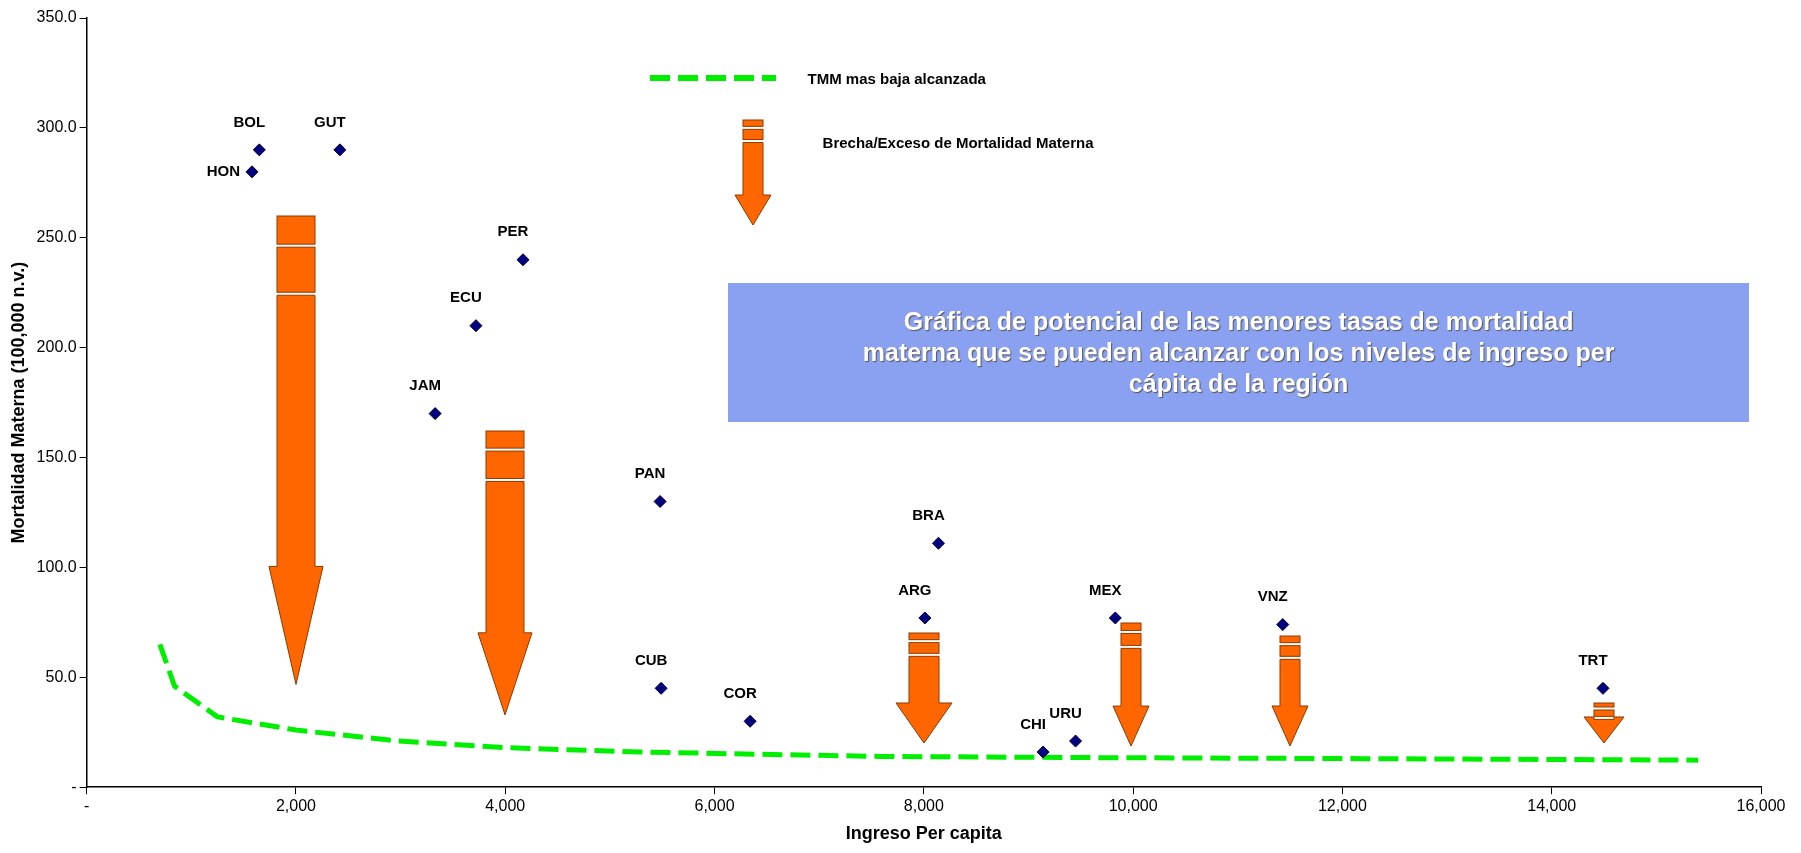 The height and width of the screenshot is (853, 1801). Describe the element at coordinates (1761, 806) in the screenshot. I see `x-tick-label: 16,000` at that location.